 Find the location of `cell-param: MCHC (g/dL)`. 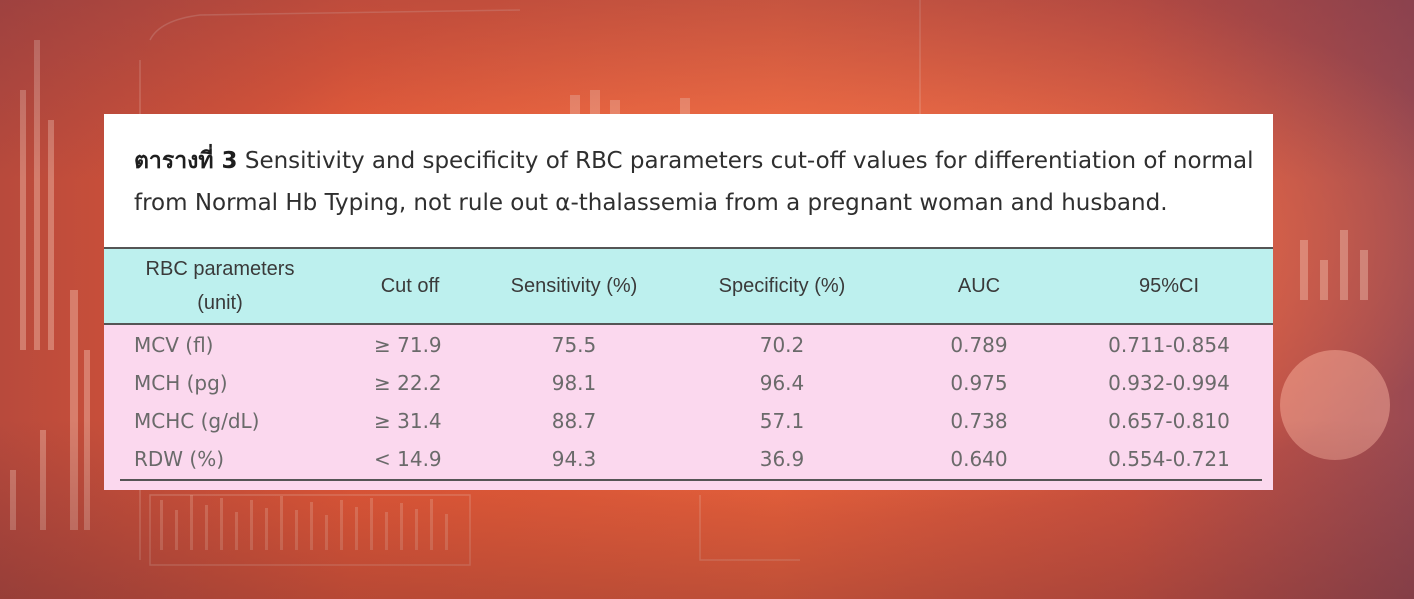

cell-param: MCHC (g/dL) is located at coordinates (197, 421).